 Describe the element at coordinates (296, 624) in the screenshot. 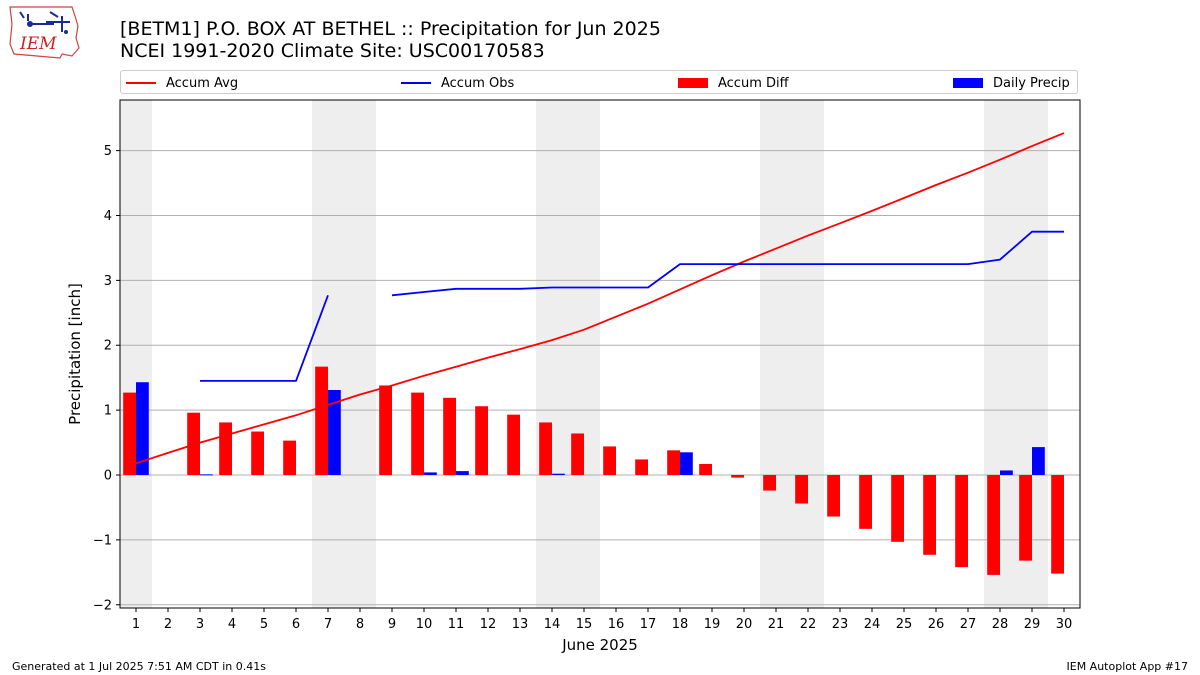

I see `x-tick-label: 6` at that location.